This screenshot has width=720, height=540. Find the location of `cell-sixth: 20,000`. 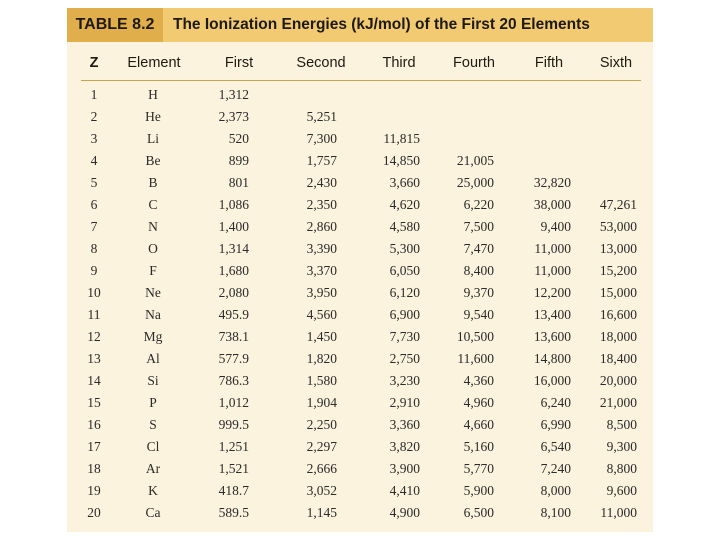

cell-sixth: 20,000 is located at coordinates (618, 380).